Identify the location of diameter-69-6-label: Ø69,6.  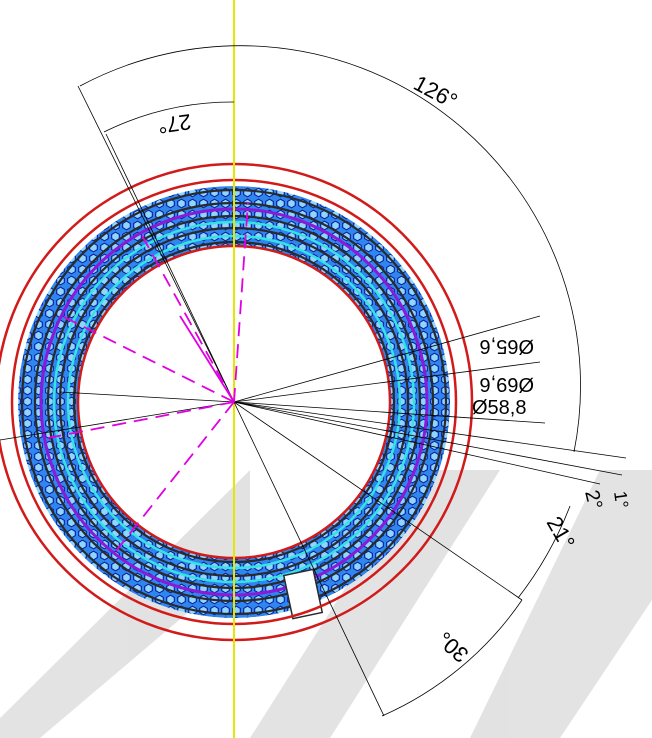
(507, 384).